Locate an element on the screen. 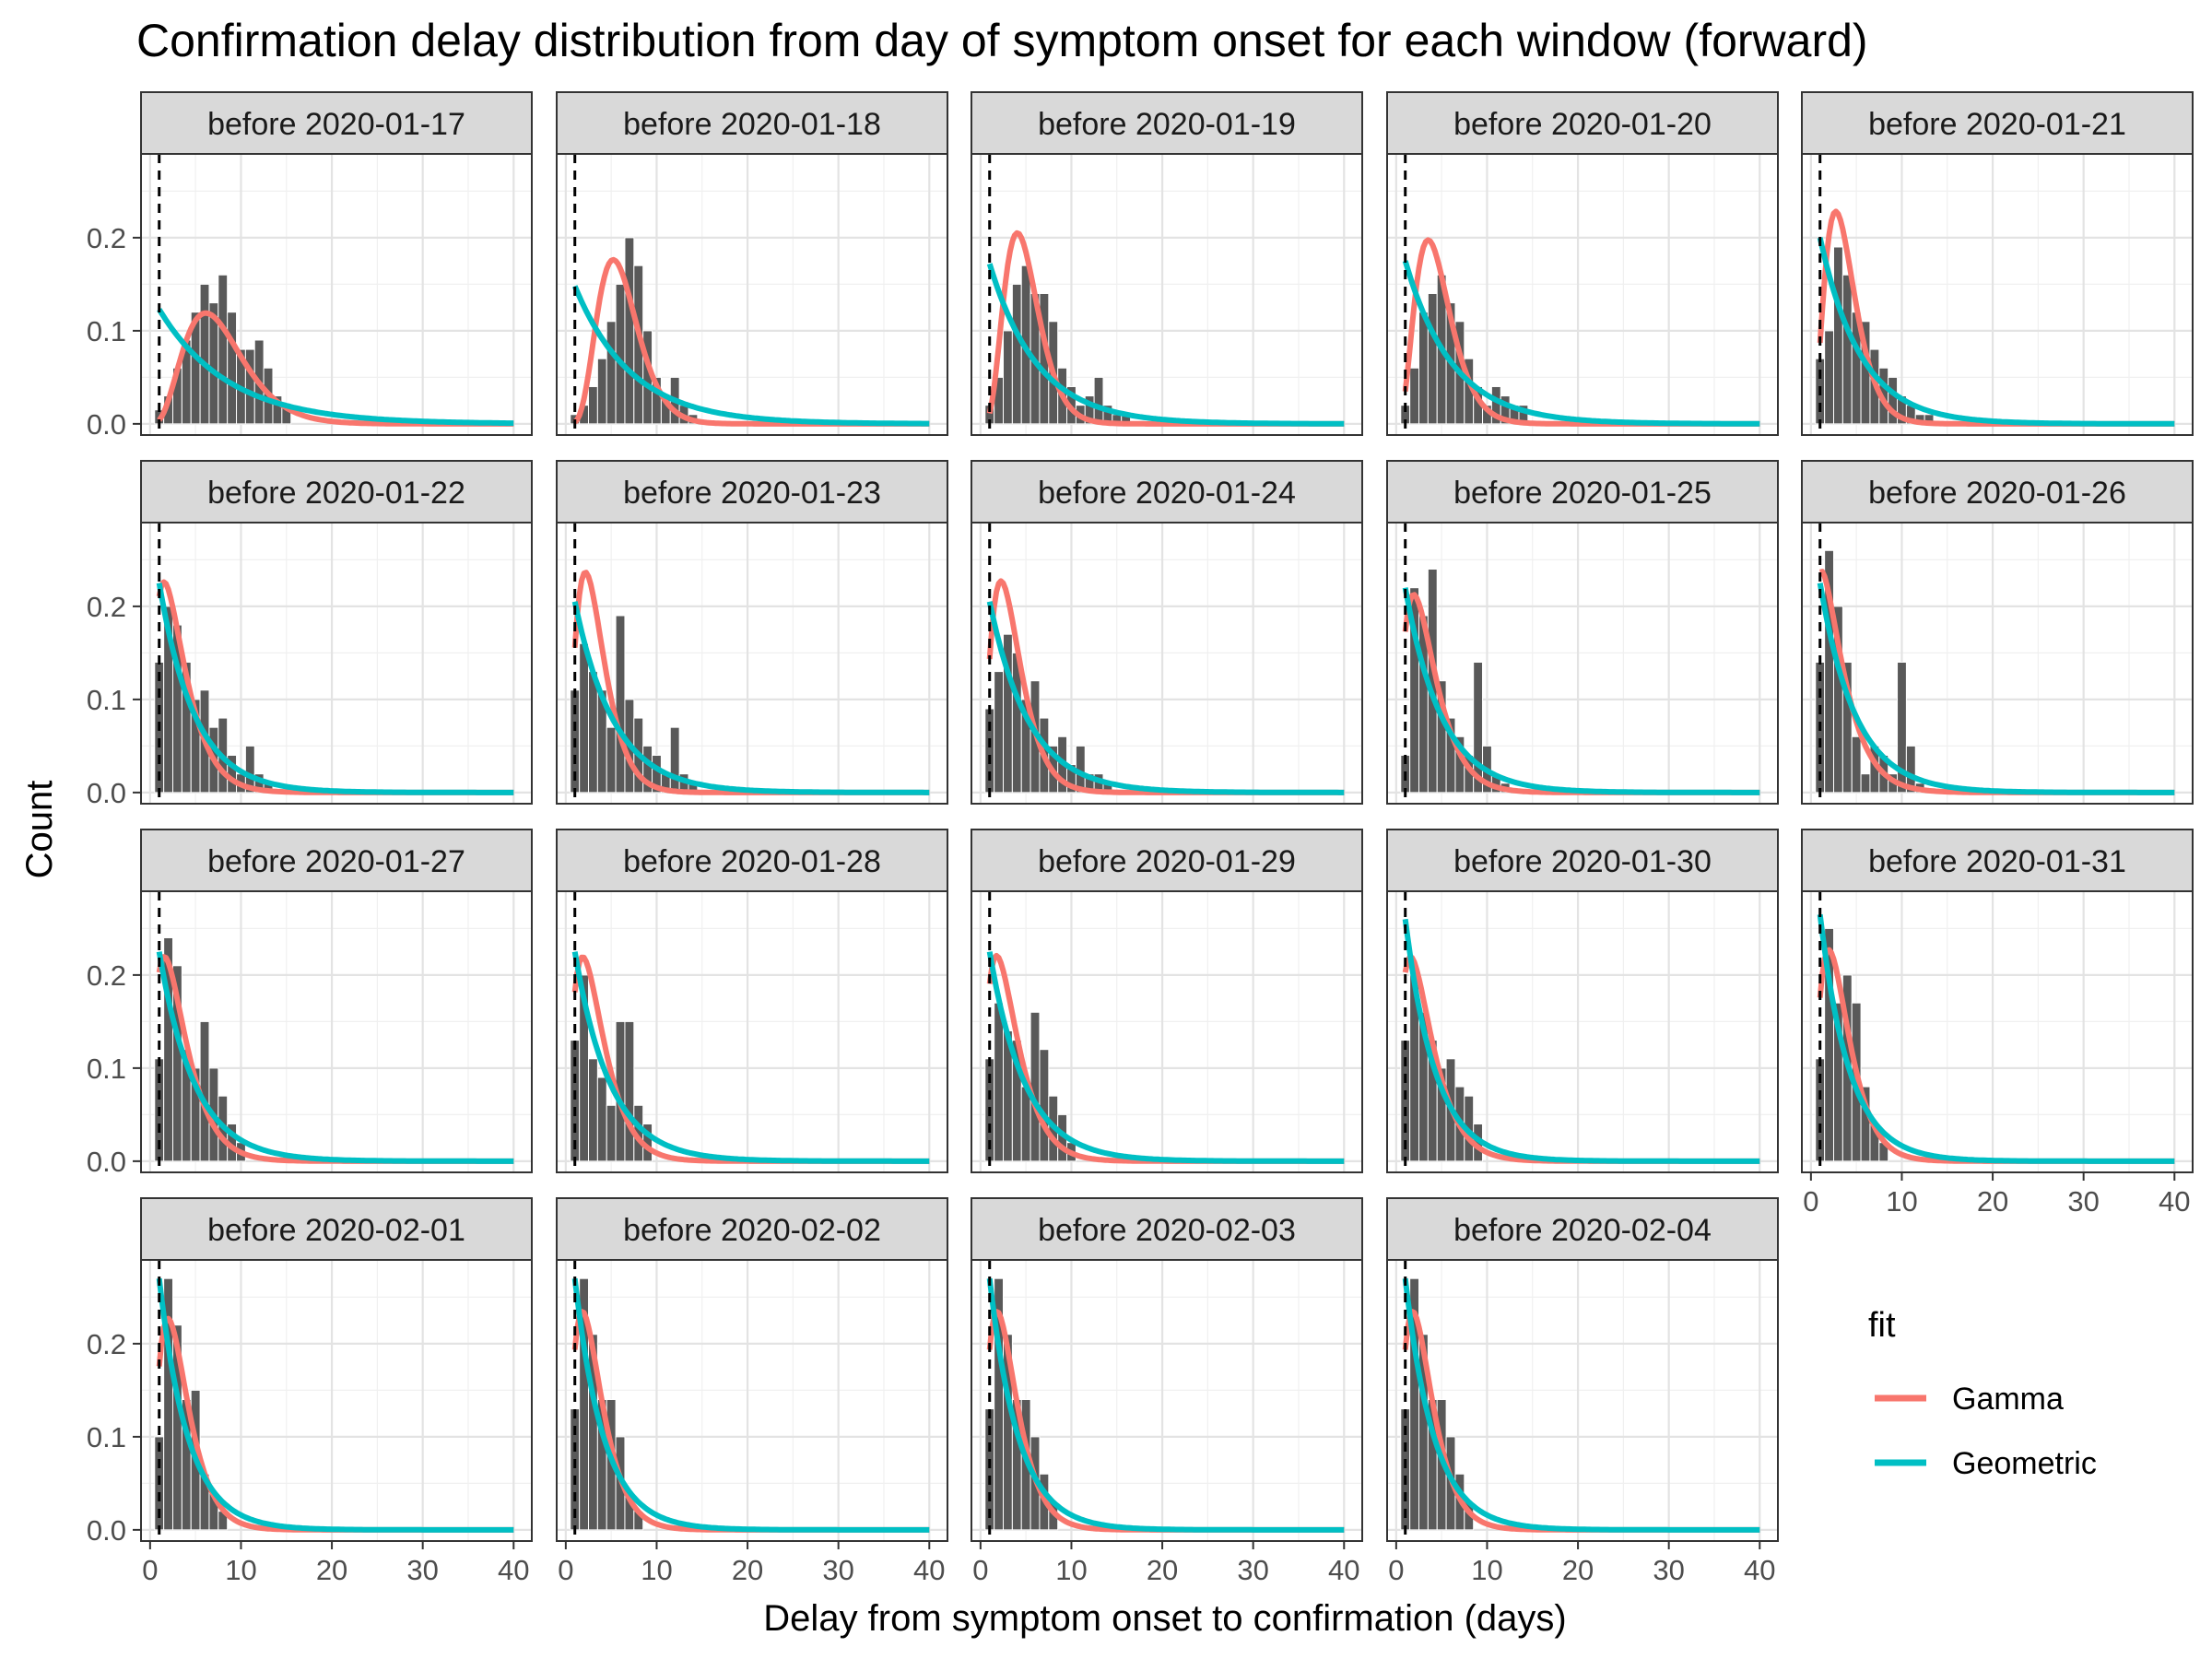 The width and height of the screenshot is (2212, 1659). facet-panel: before 2020-01-30 is located at coordinates (1582, 1001).